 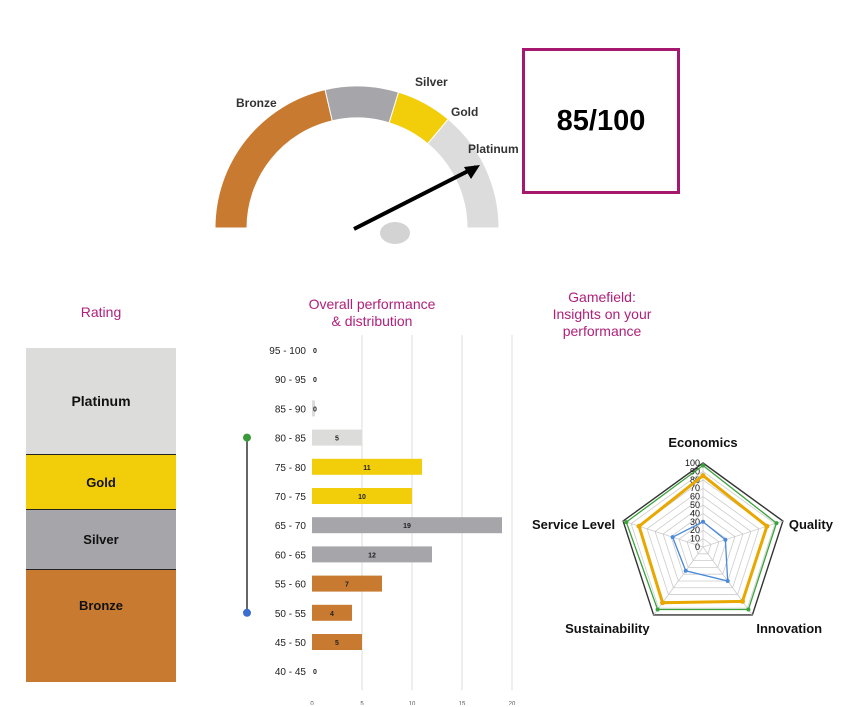 I want to click on radar-rtick-label: 10, so click(x=695, y=539).